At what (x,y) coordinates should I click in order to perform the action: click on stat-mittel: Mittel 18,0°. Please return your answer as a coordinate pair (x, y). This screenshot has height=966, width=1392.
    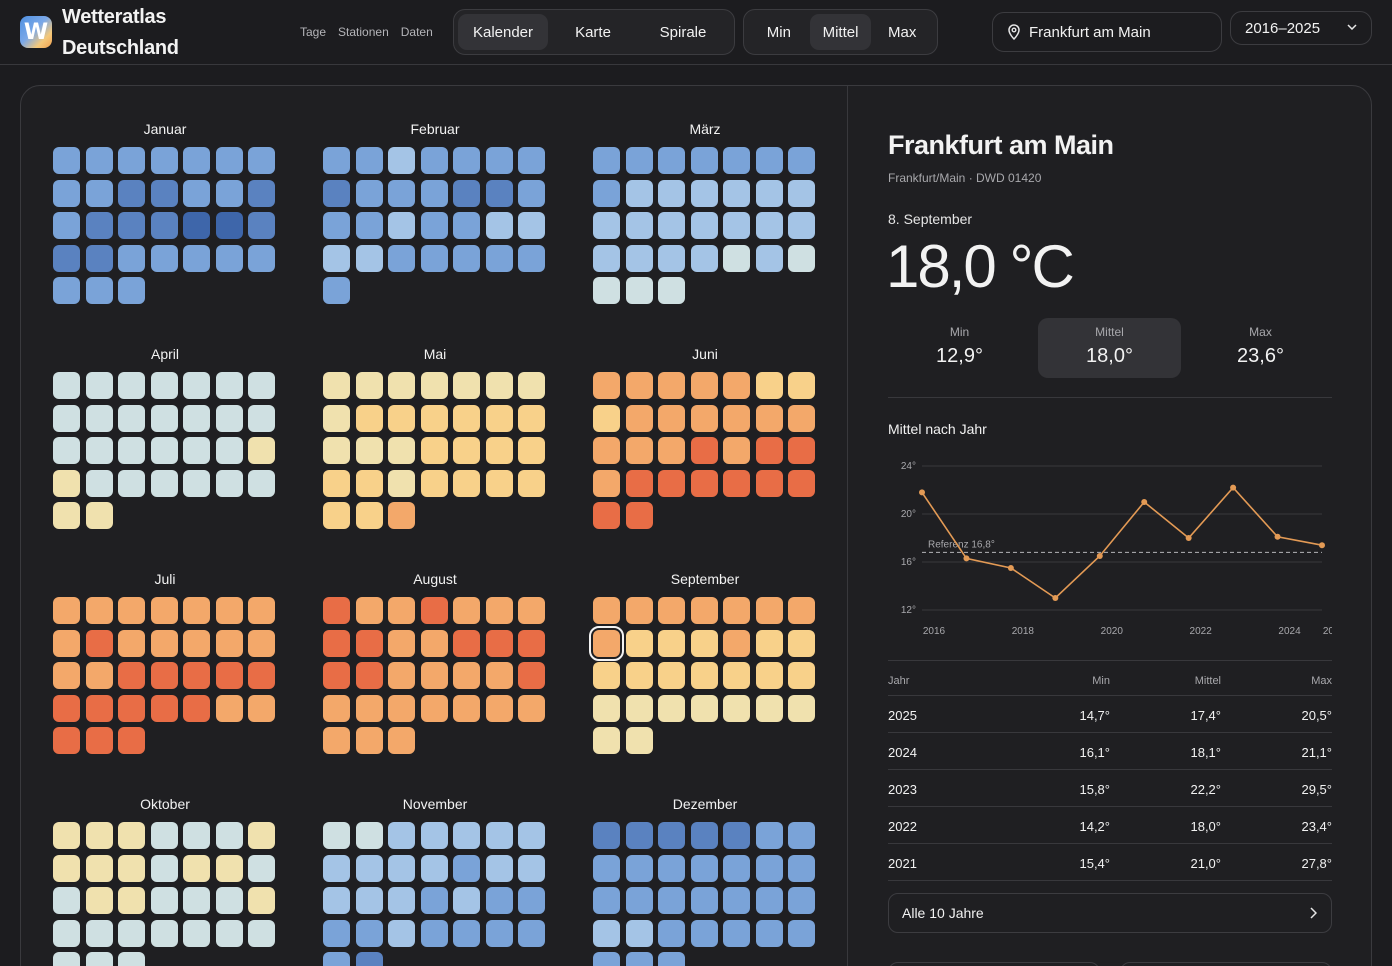
    Looking at the image, I should click on (1109, 348).